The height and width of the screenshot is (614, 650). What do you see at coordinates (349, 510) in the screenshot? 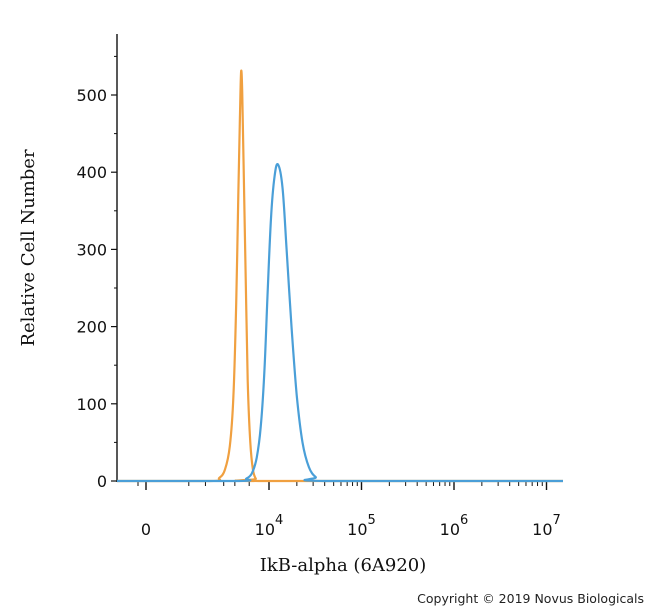
I see `x-axis-ticks: 0 10⁴ 10⁵ 10⁶ 10⁷` at bounding box center [349, 510].